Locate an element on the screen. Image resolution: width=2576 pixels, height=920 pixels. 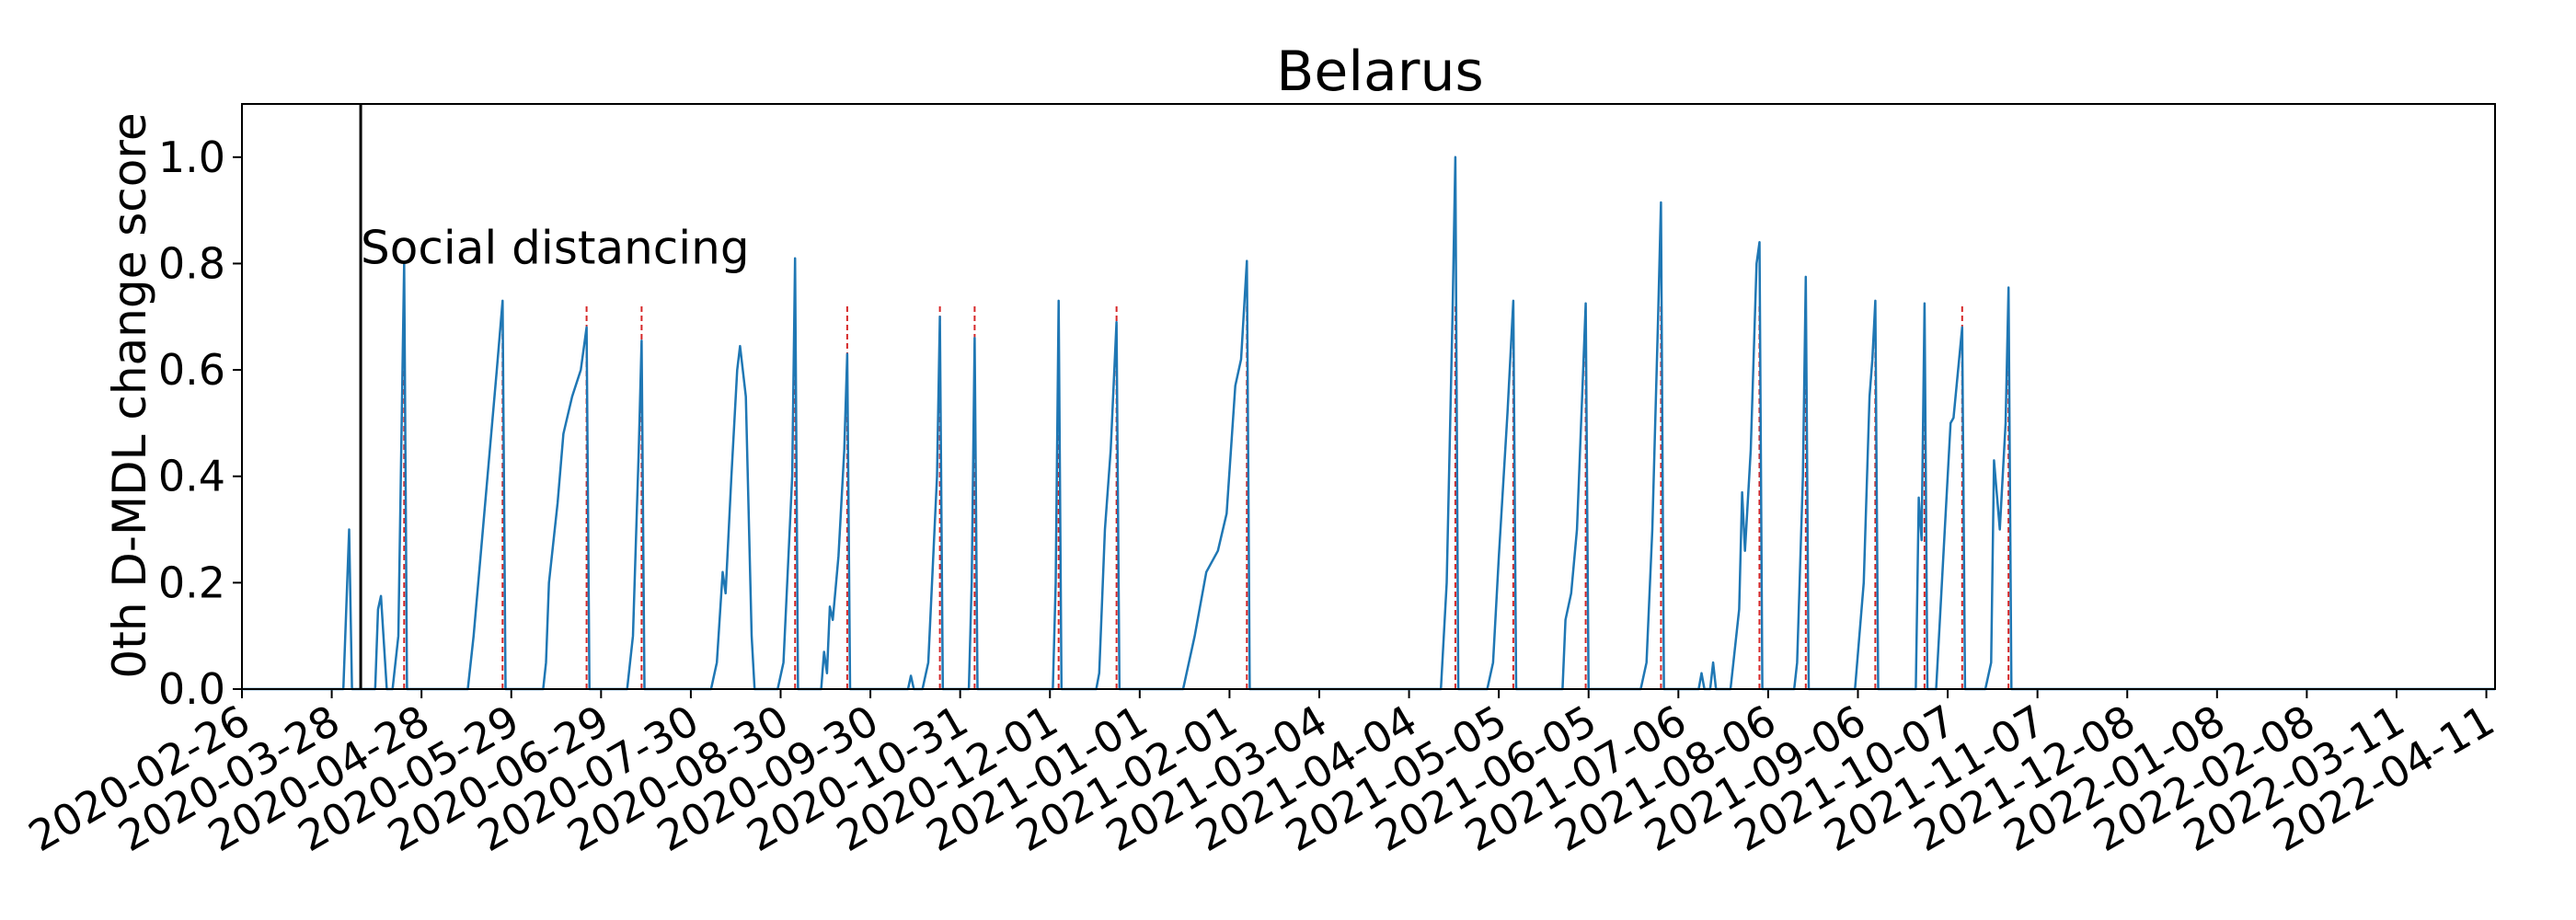
y-tick-label: 1.0 is located at coordinates (191, 157).